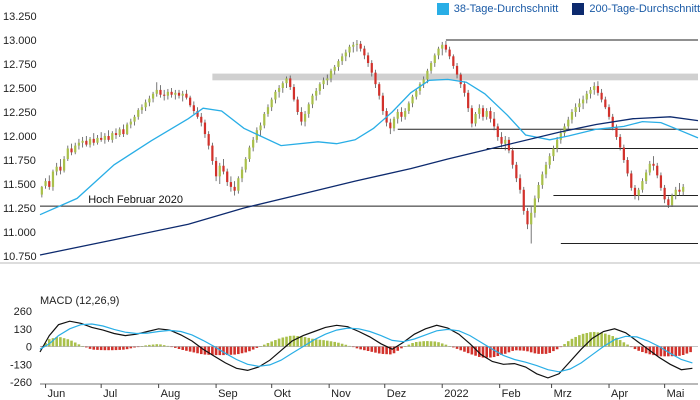 Image resolution: width=700 pixels, height=400 pixels. What do you see at coordinates (397, 394) in the screenshot?
I see `x-tick-label: Dez` at bounding box center [397, 394].